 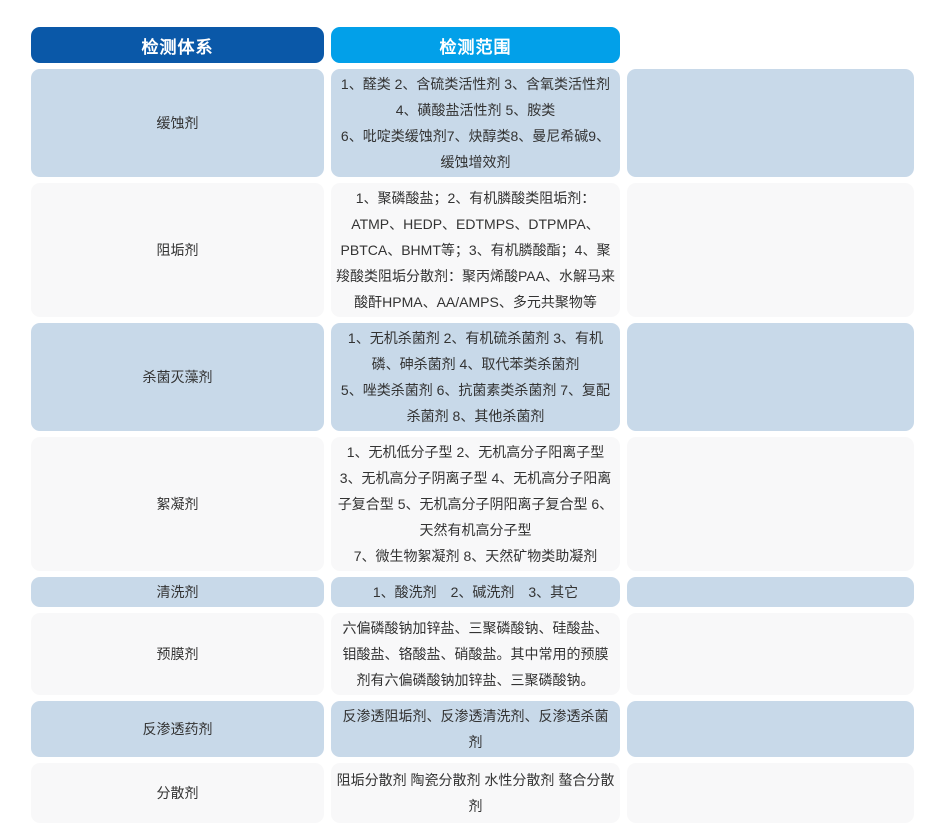 I want to click on header-detection-scope: 检测范围, so click(x=475, y=45).